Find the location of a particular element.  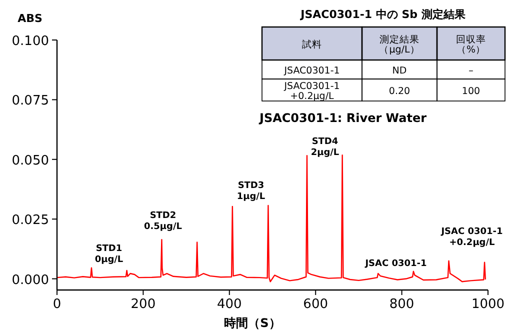

text: JSAC0301-1 中の Sb 測定結果 is located at coordinates (383, 14).